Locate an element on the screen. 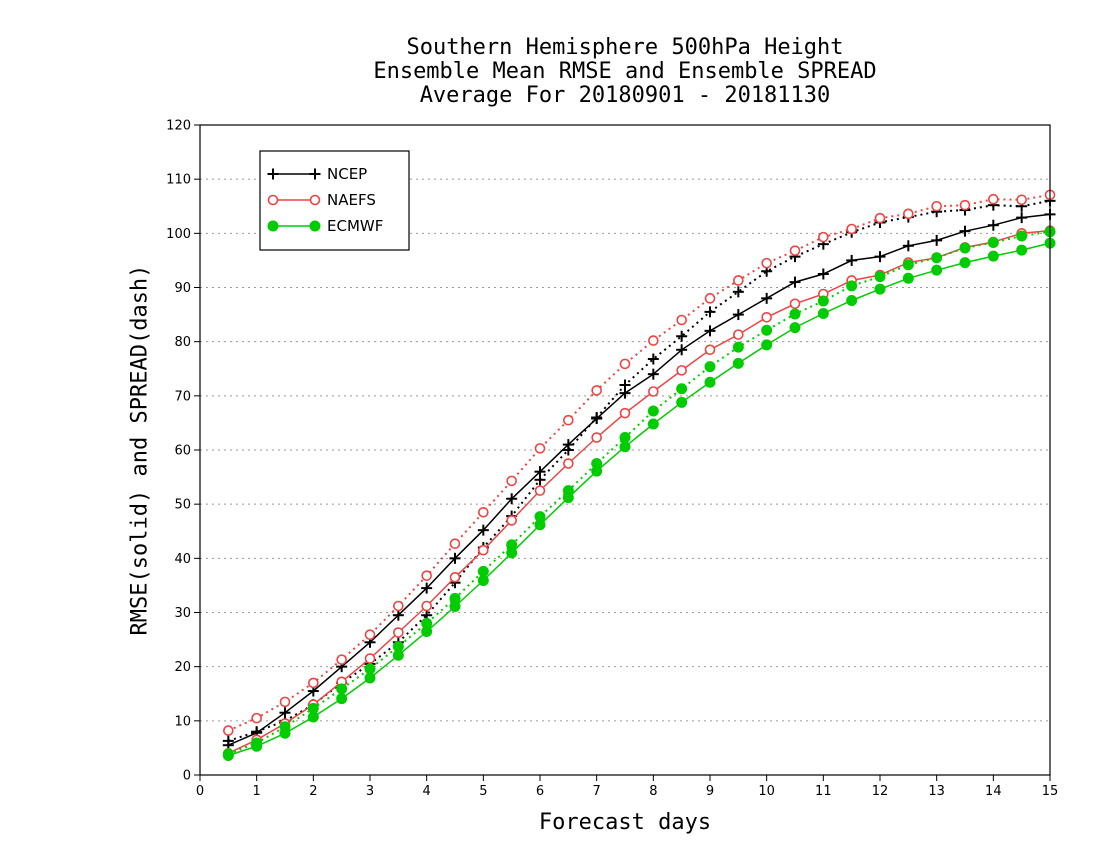 This screenshot has width=1100, height=850. legend-entry-naefs: NAEFS is located at coordinates (321, 200).